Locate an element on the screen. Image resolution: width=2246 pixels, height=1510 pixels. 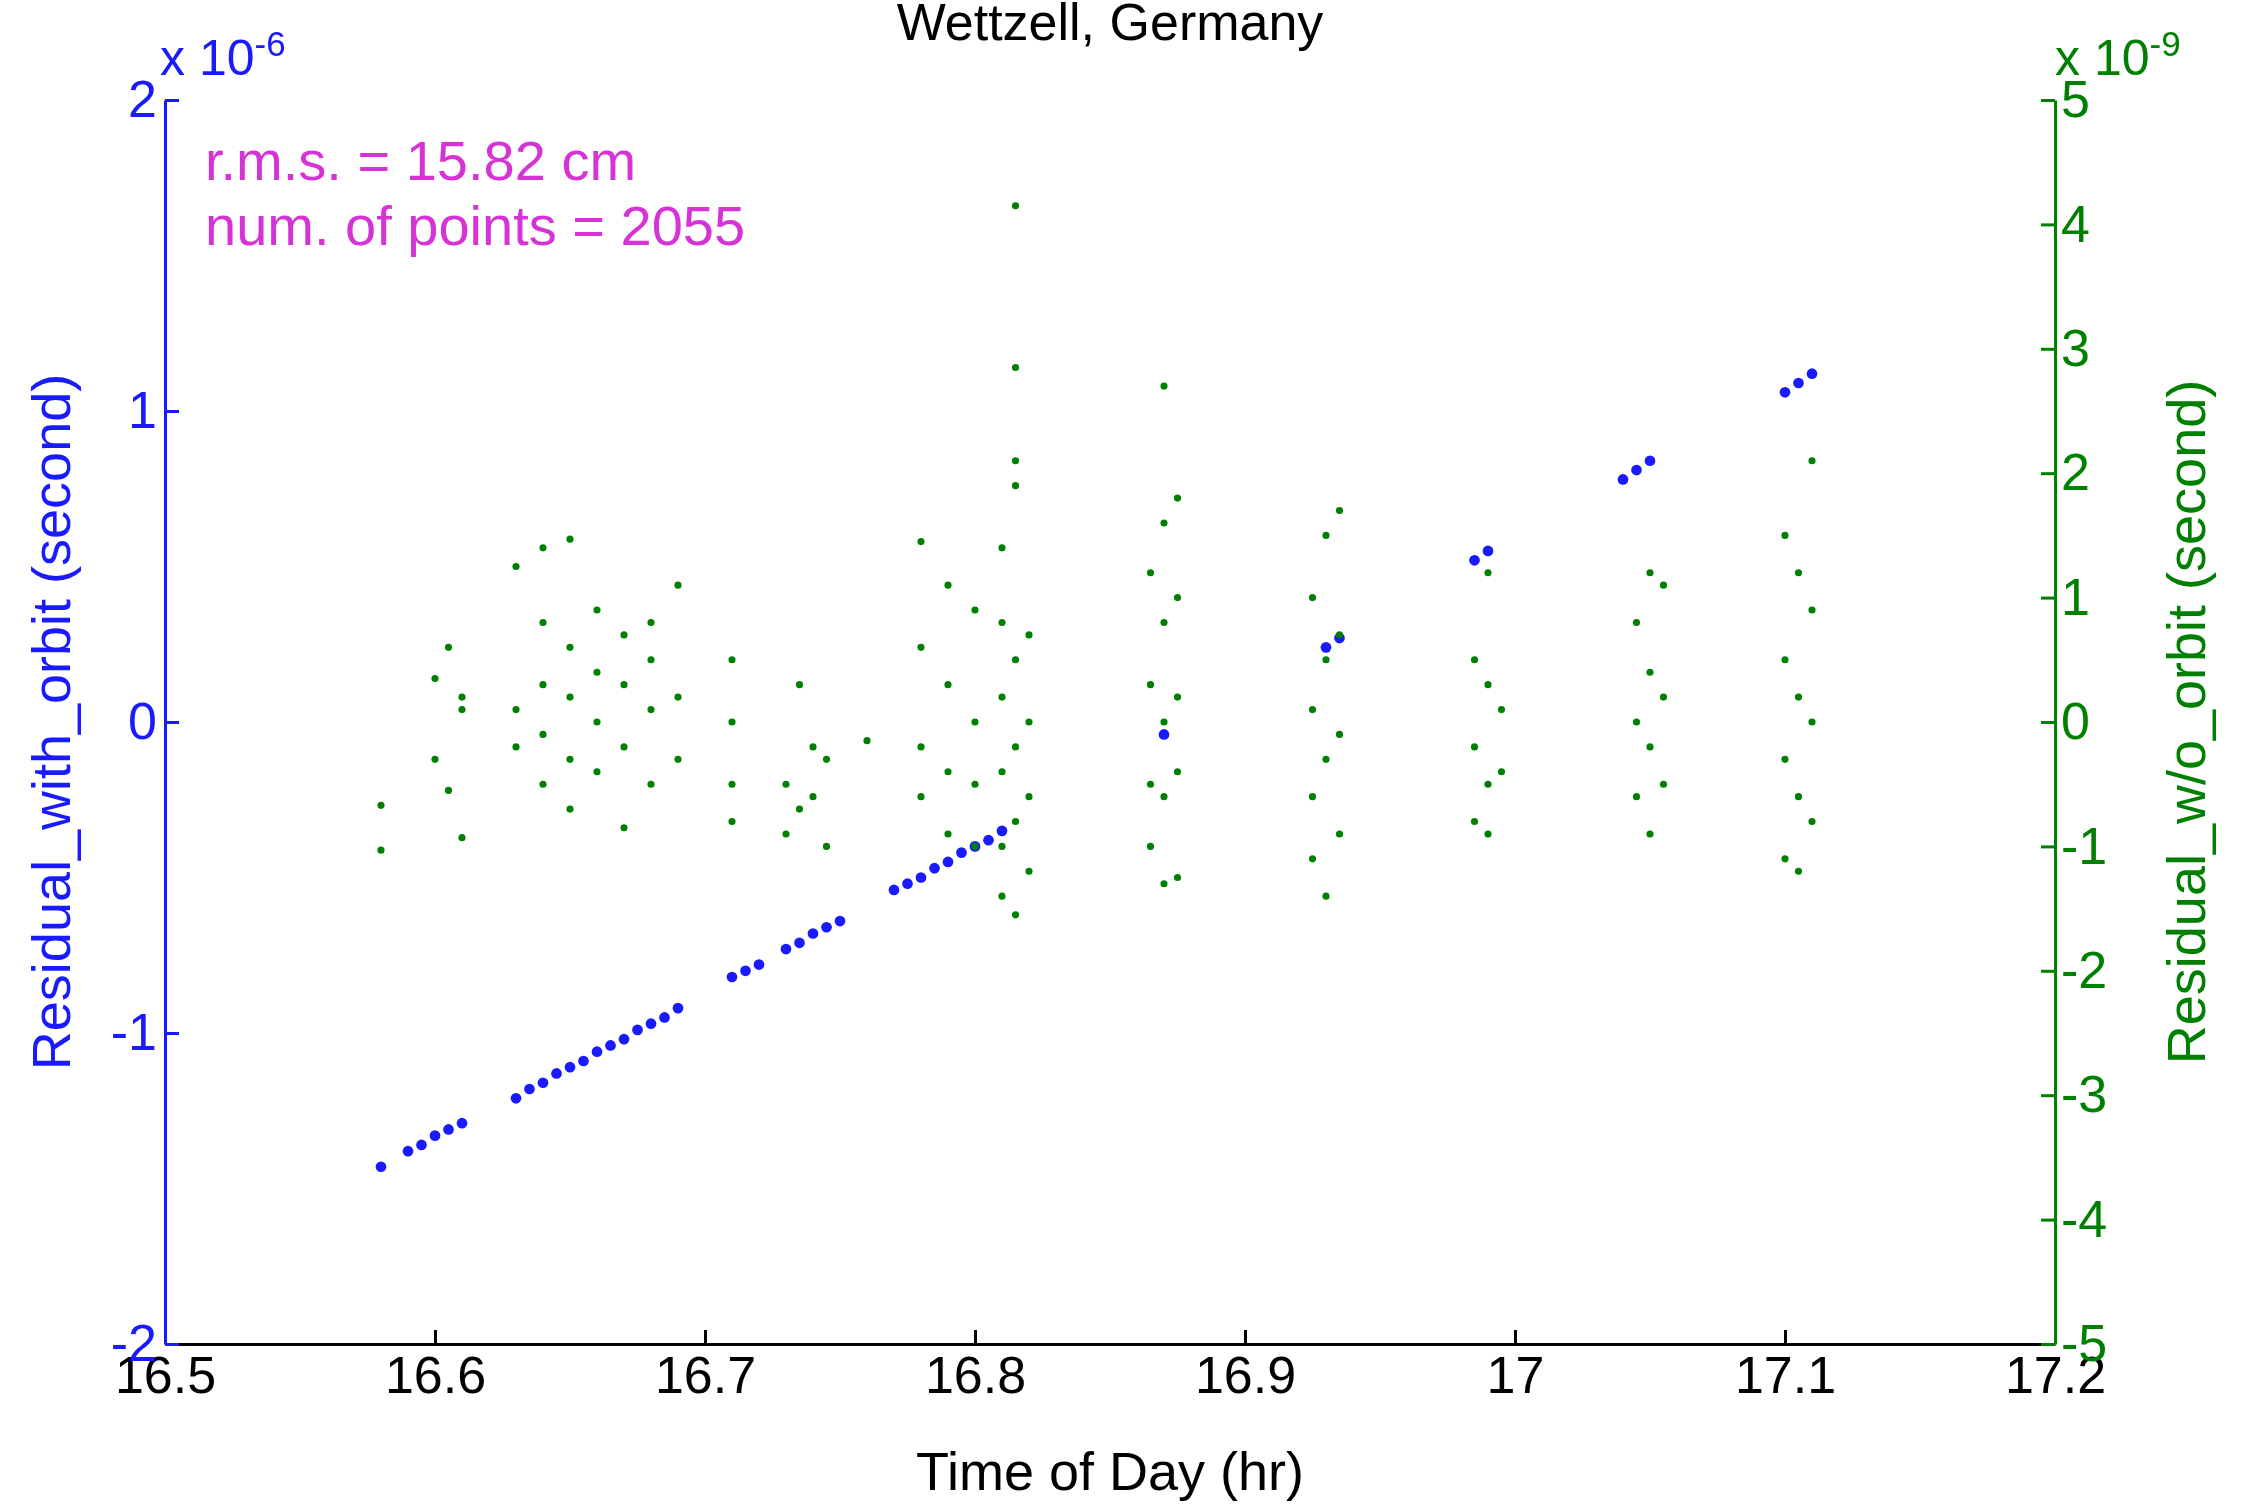
y-tick-label: -1 is located at coordinates (133, 1032).